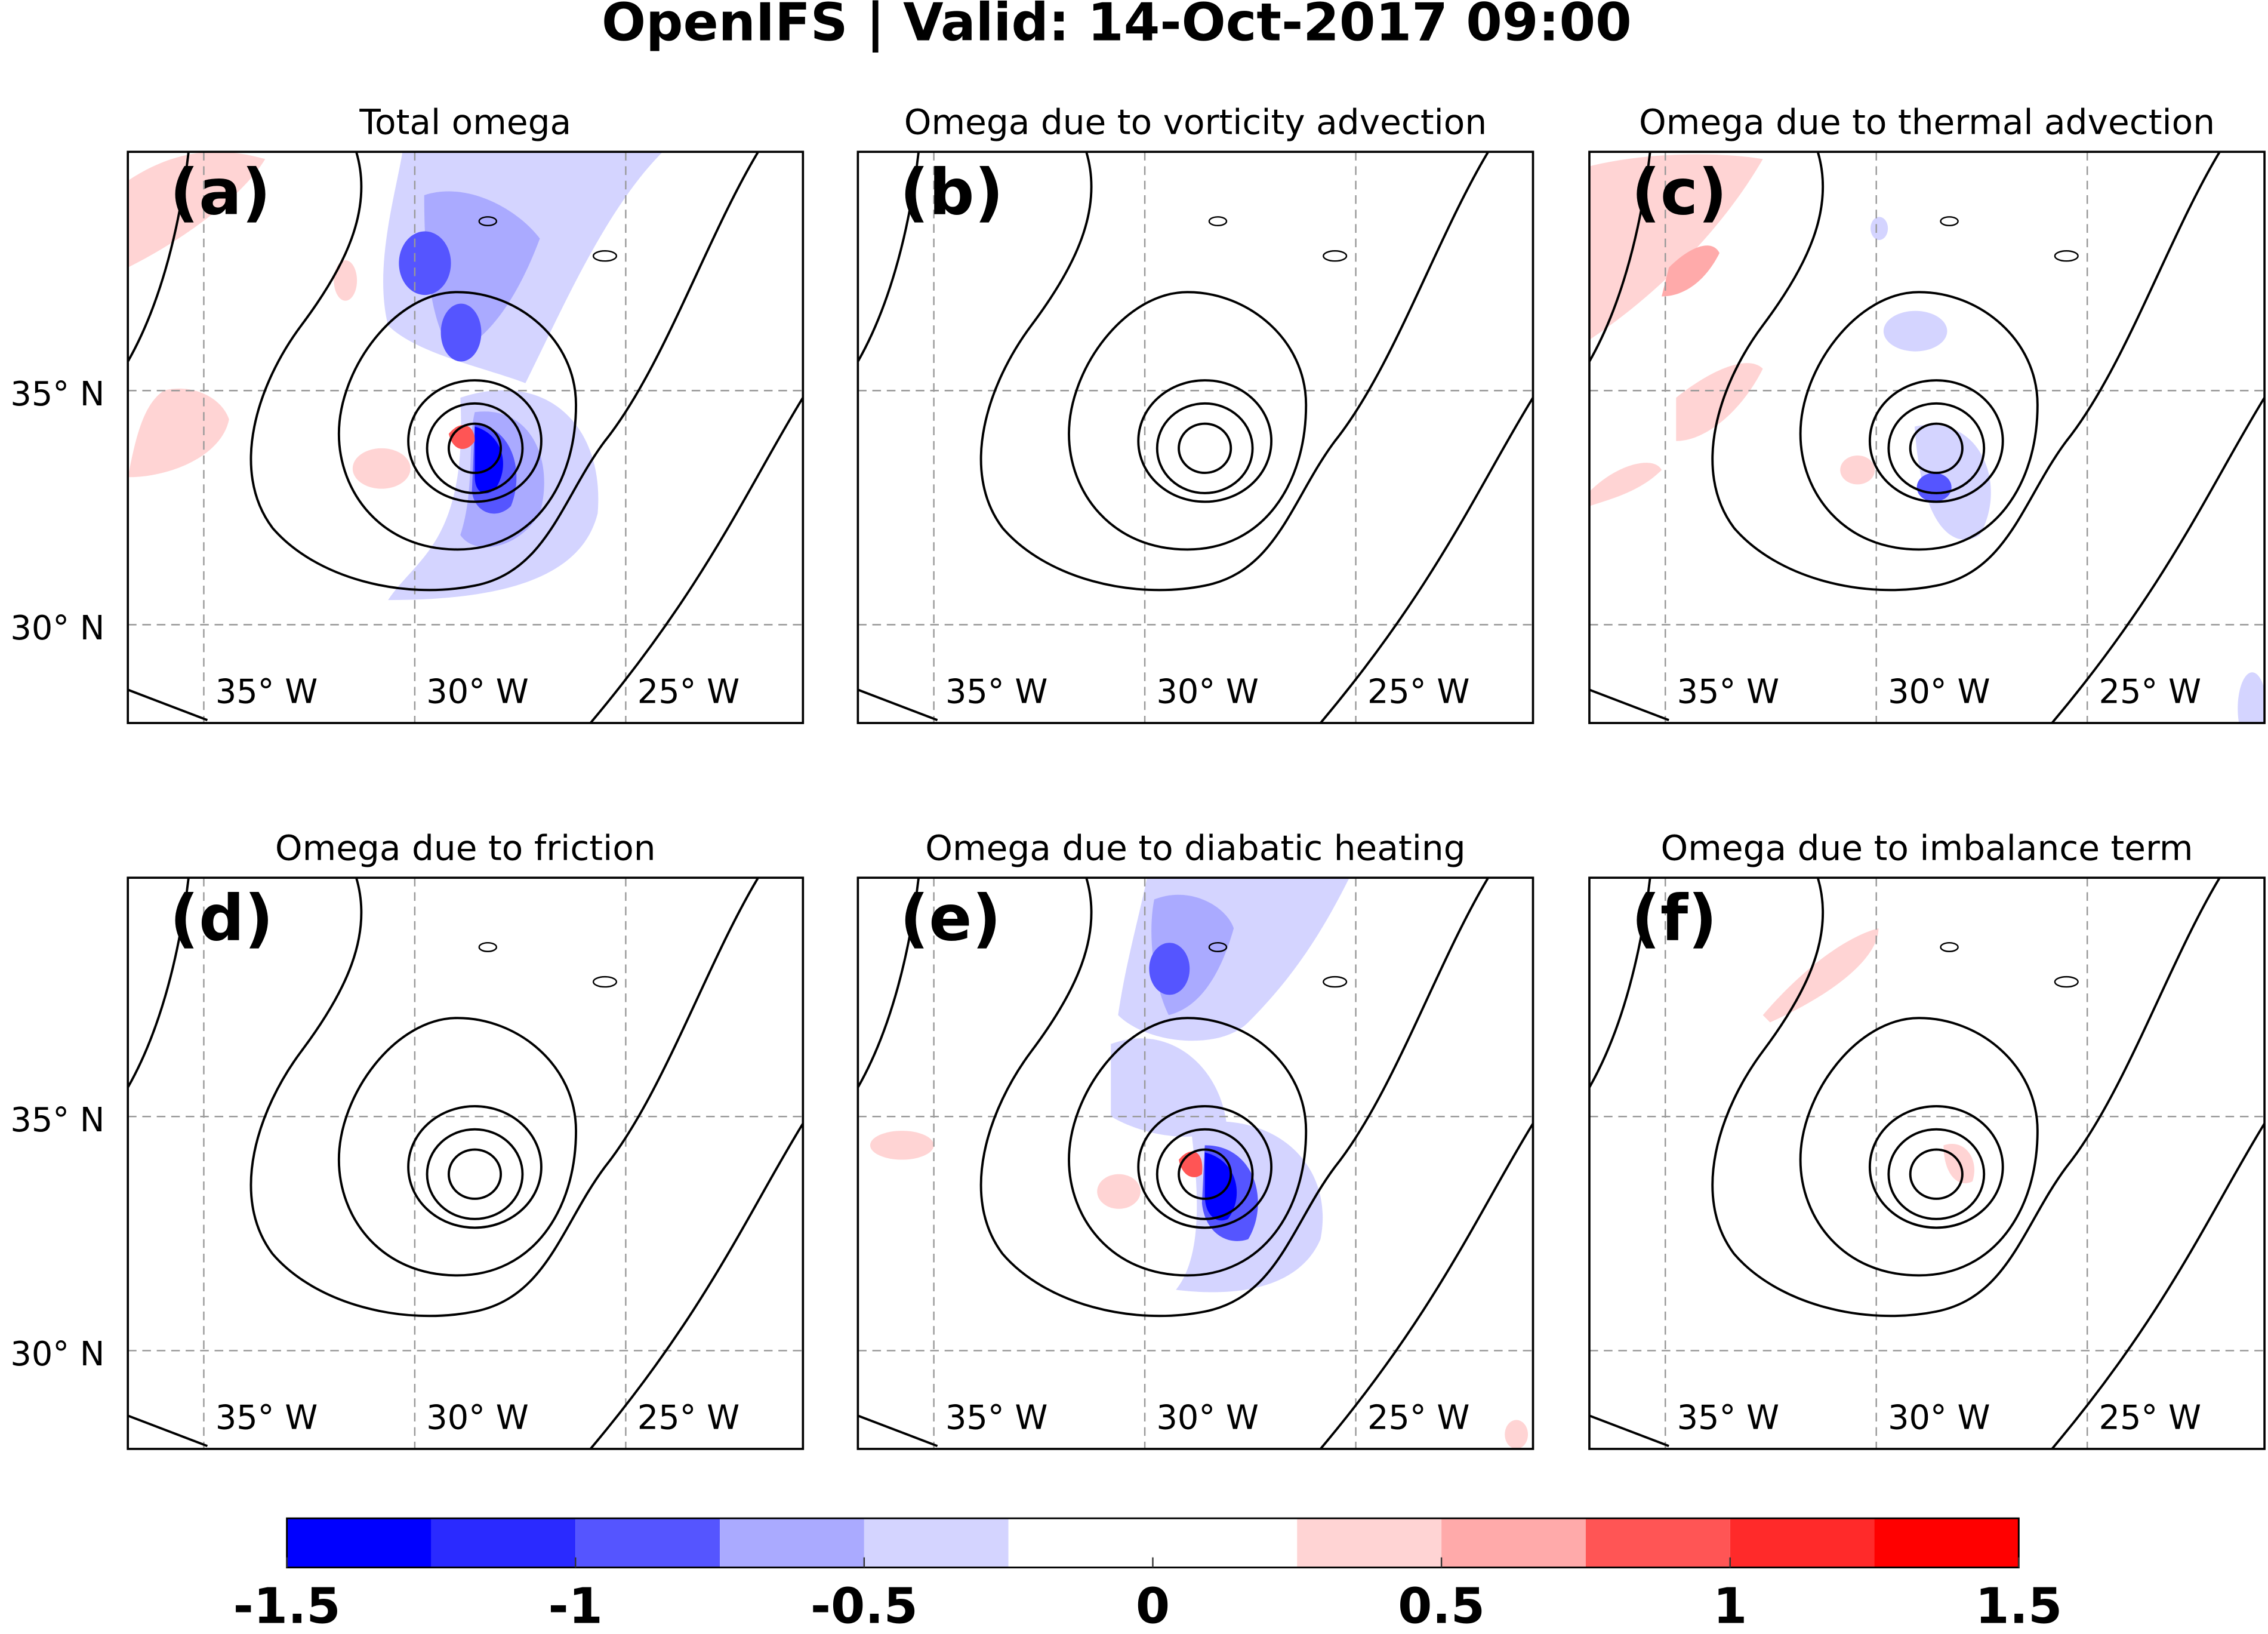 The height and width of the screenshot is (1634, 2268). Describe the element at coordinates (864, 1606) in the screenshot. I see `colorbar-tick-label: -0.5` at that location.